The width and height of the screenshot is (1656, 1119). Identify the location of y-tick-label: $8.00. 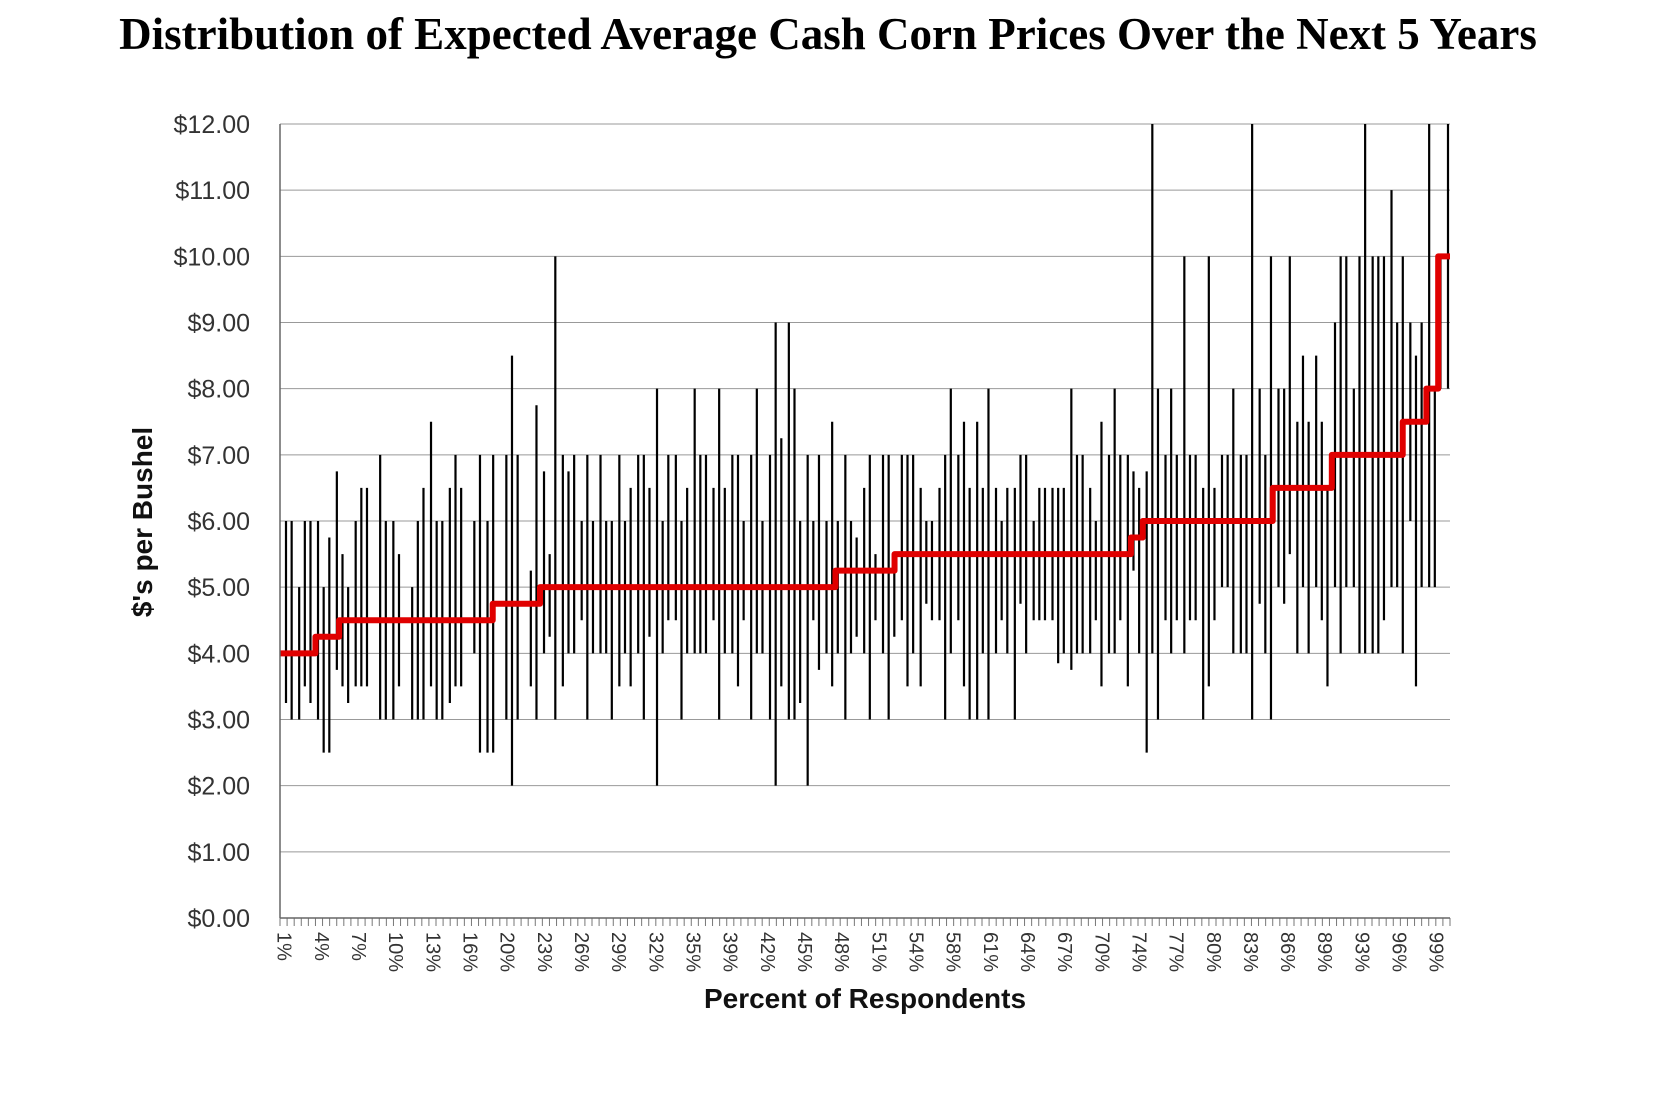
(218, 390).